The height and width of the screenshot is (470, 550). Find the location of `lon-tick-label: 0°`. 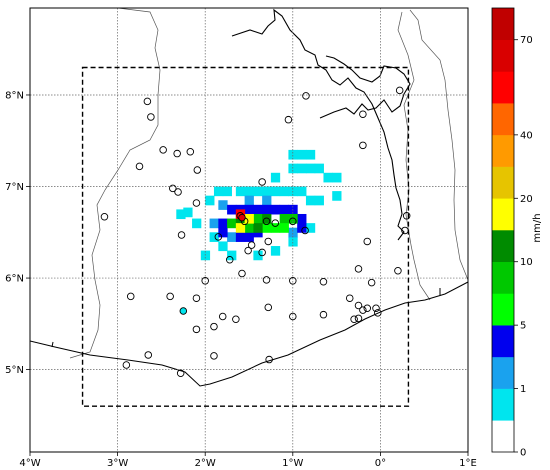

lon-tick-label: 0° is located at coordinates (380, 463).